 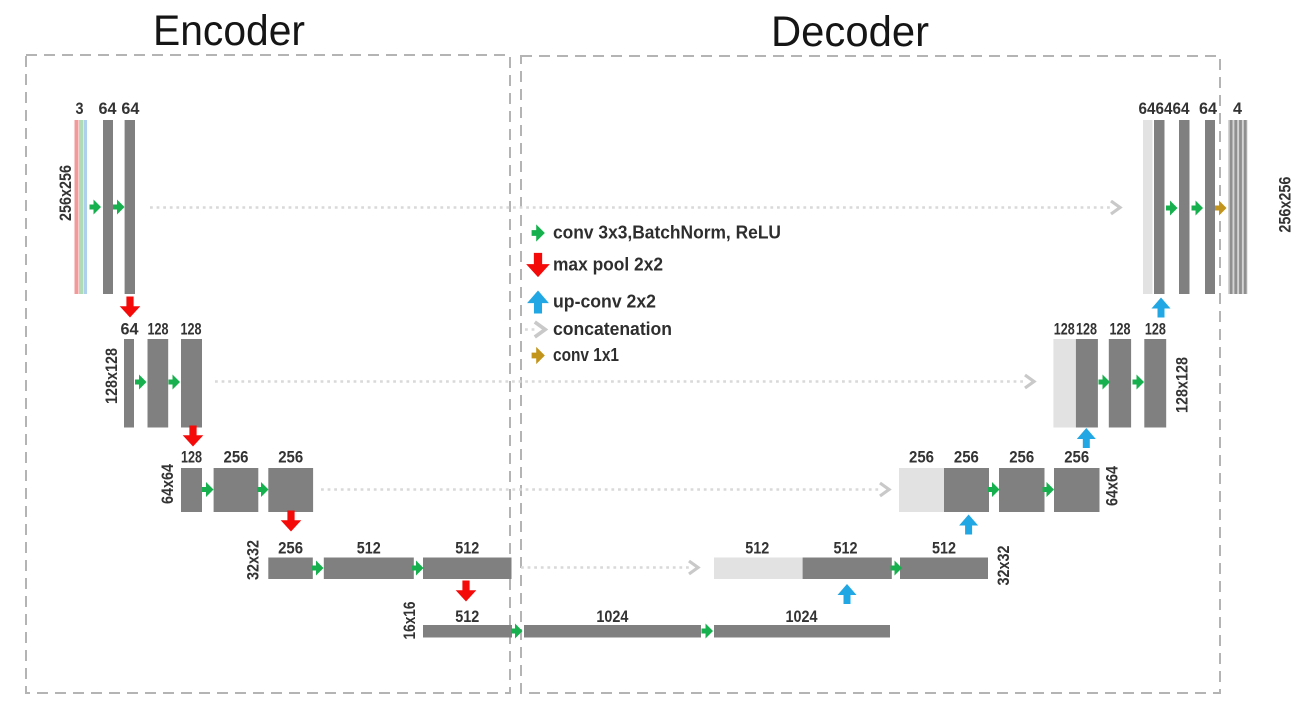 What do you see at coordinates (608, 265) in the screenshot?
I see `svg-text: max pool 2x2` at bounding box center [608, 265].